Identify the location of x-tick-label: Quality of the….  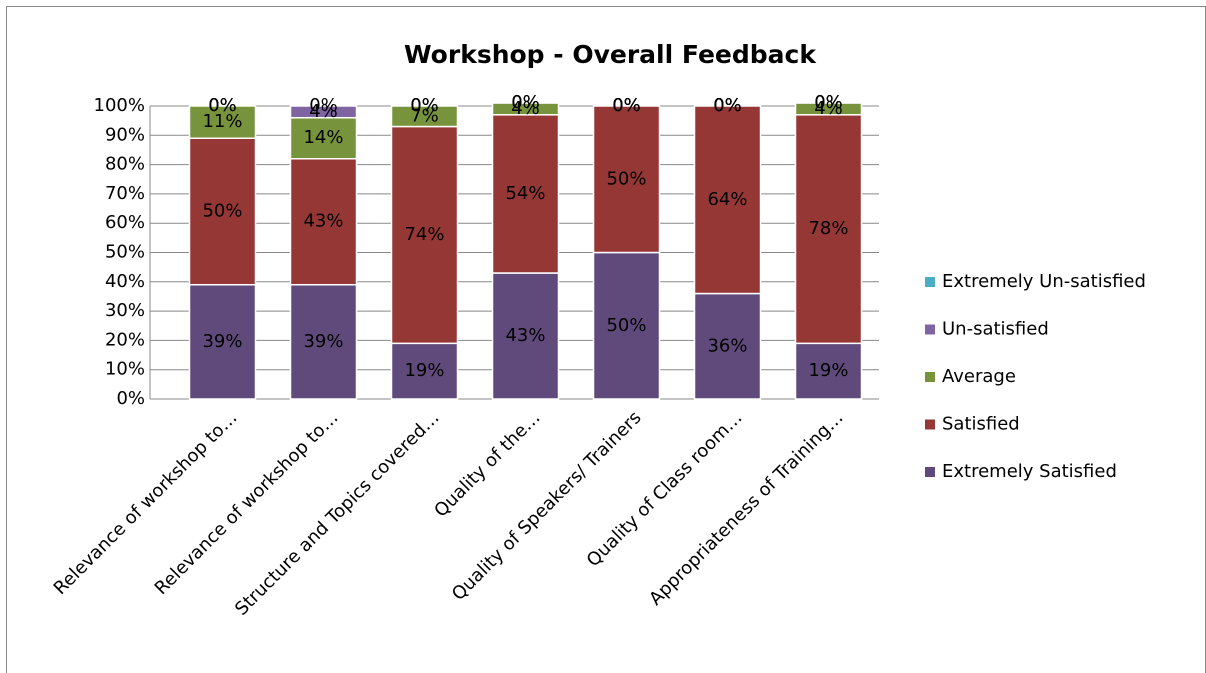
(487, 464).